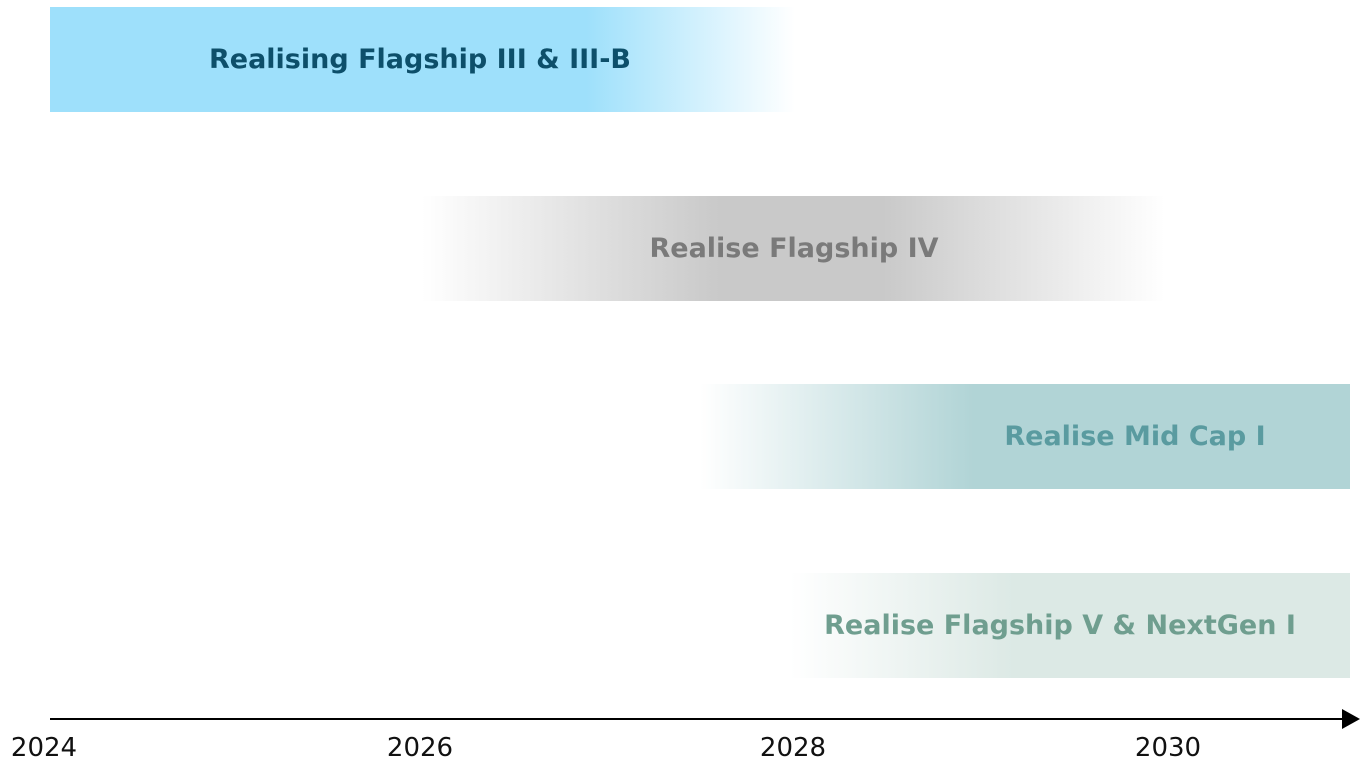 This screenshot has width=1360, height=776. I want to click on phase-label: Realising Flagship III & III-B, so click(420, 59).